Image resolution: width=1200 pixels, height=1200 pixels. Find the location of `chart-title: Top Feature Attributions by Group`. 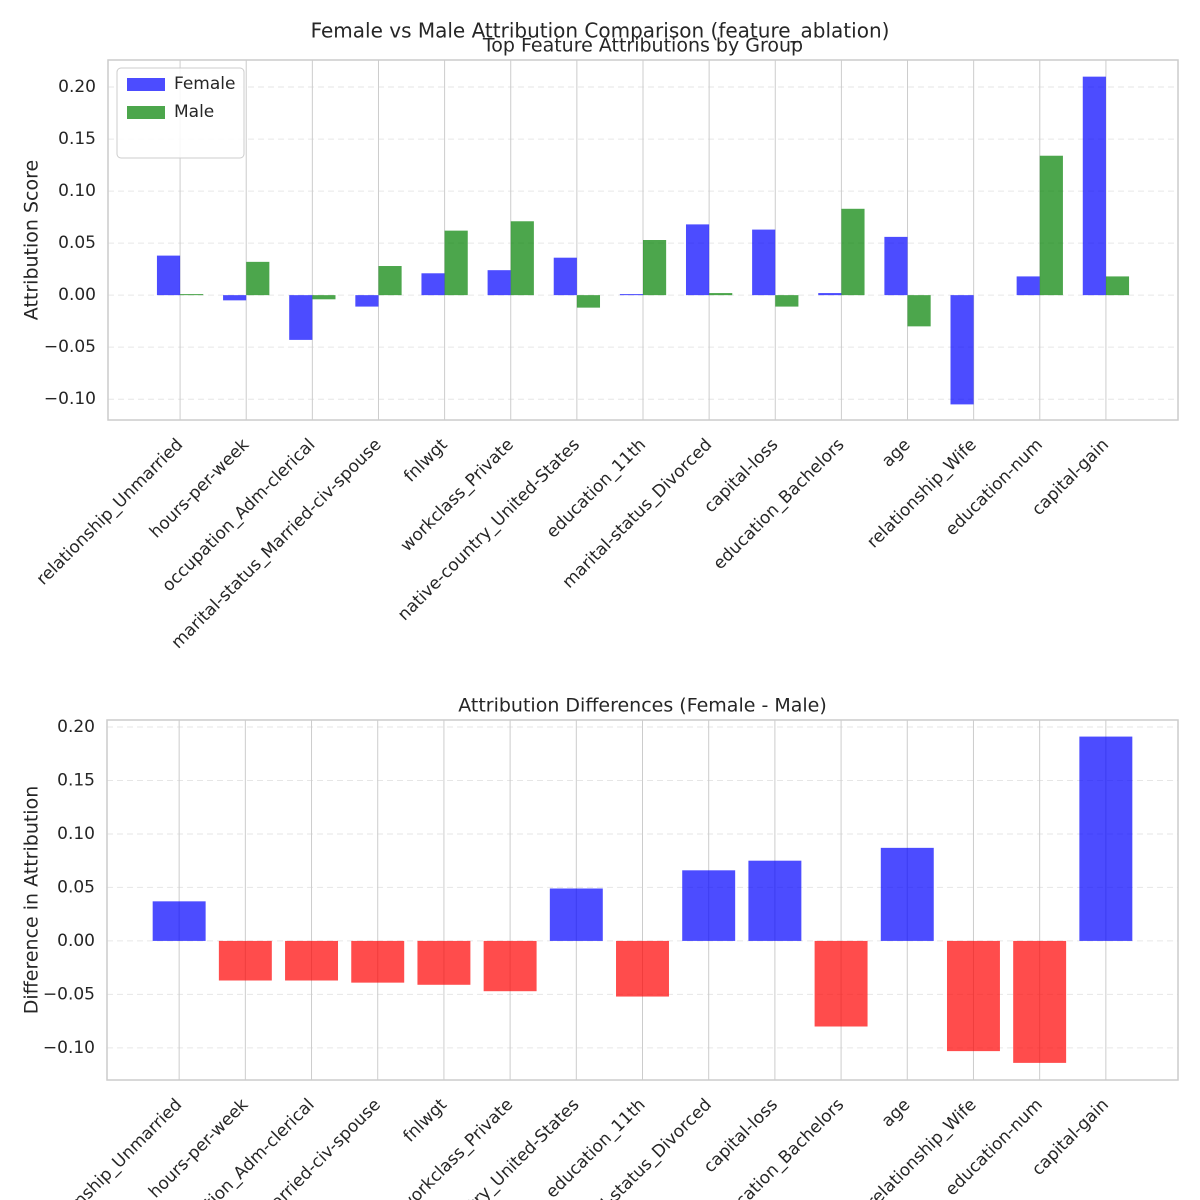

chart-title: Top Feature Attributions by Group is located at coordinates (642, 46).